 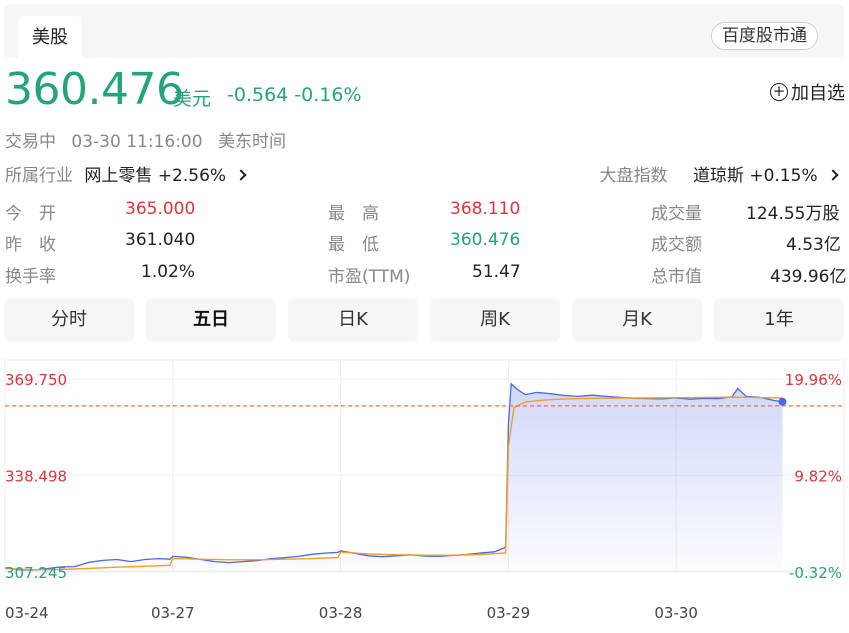 I want to click on industry-change: +2.56%, so click(x=192, y=176).